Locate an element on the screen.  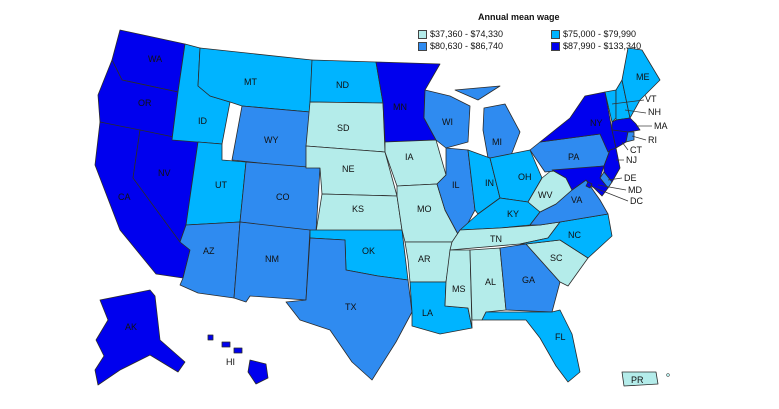
state-label-la: LA is located at coordinates (427, 313).